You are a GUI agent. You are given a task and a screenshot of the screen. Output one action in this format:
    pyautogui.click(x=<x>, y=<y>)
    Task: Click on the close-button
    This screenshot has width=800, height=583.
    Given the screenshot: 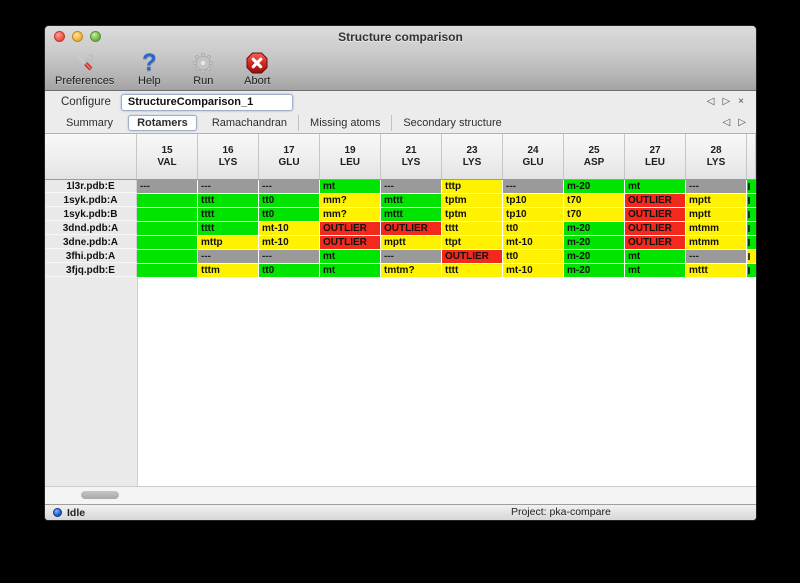 What is the action you would take?
    pyautogui.click(x=59, y=36)
    